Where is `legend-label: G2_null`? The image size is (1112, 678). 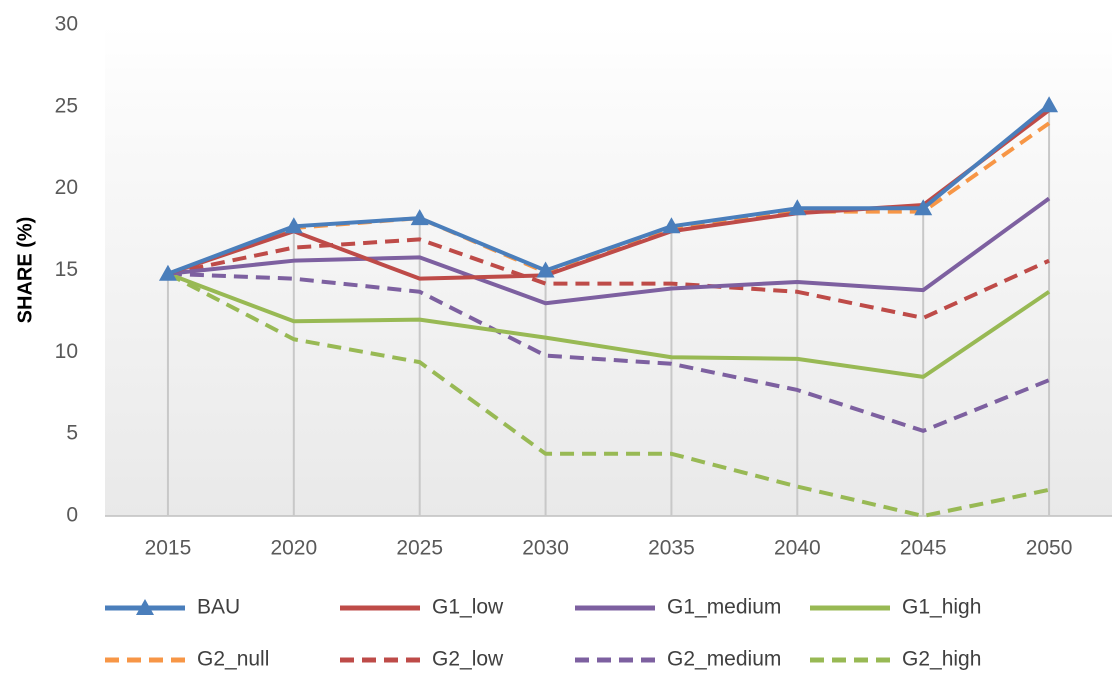
legend-label: G2_null is located at coordinates (233, 659).